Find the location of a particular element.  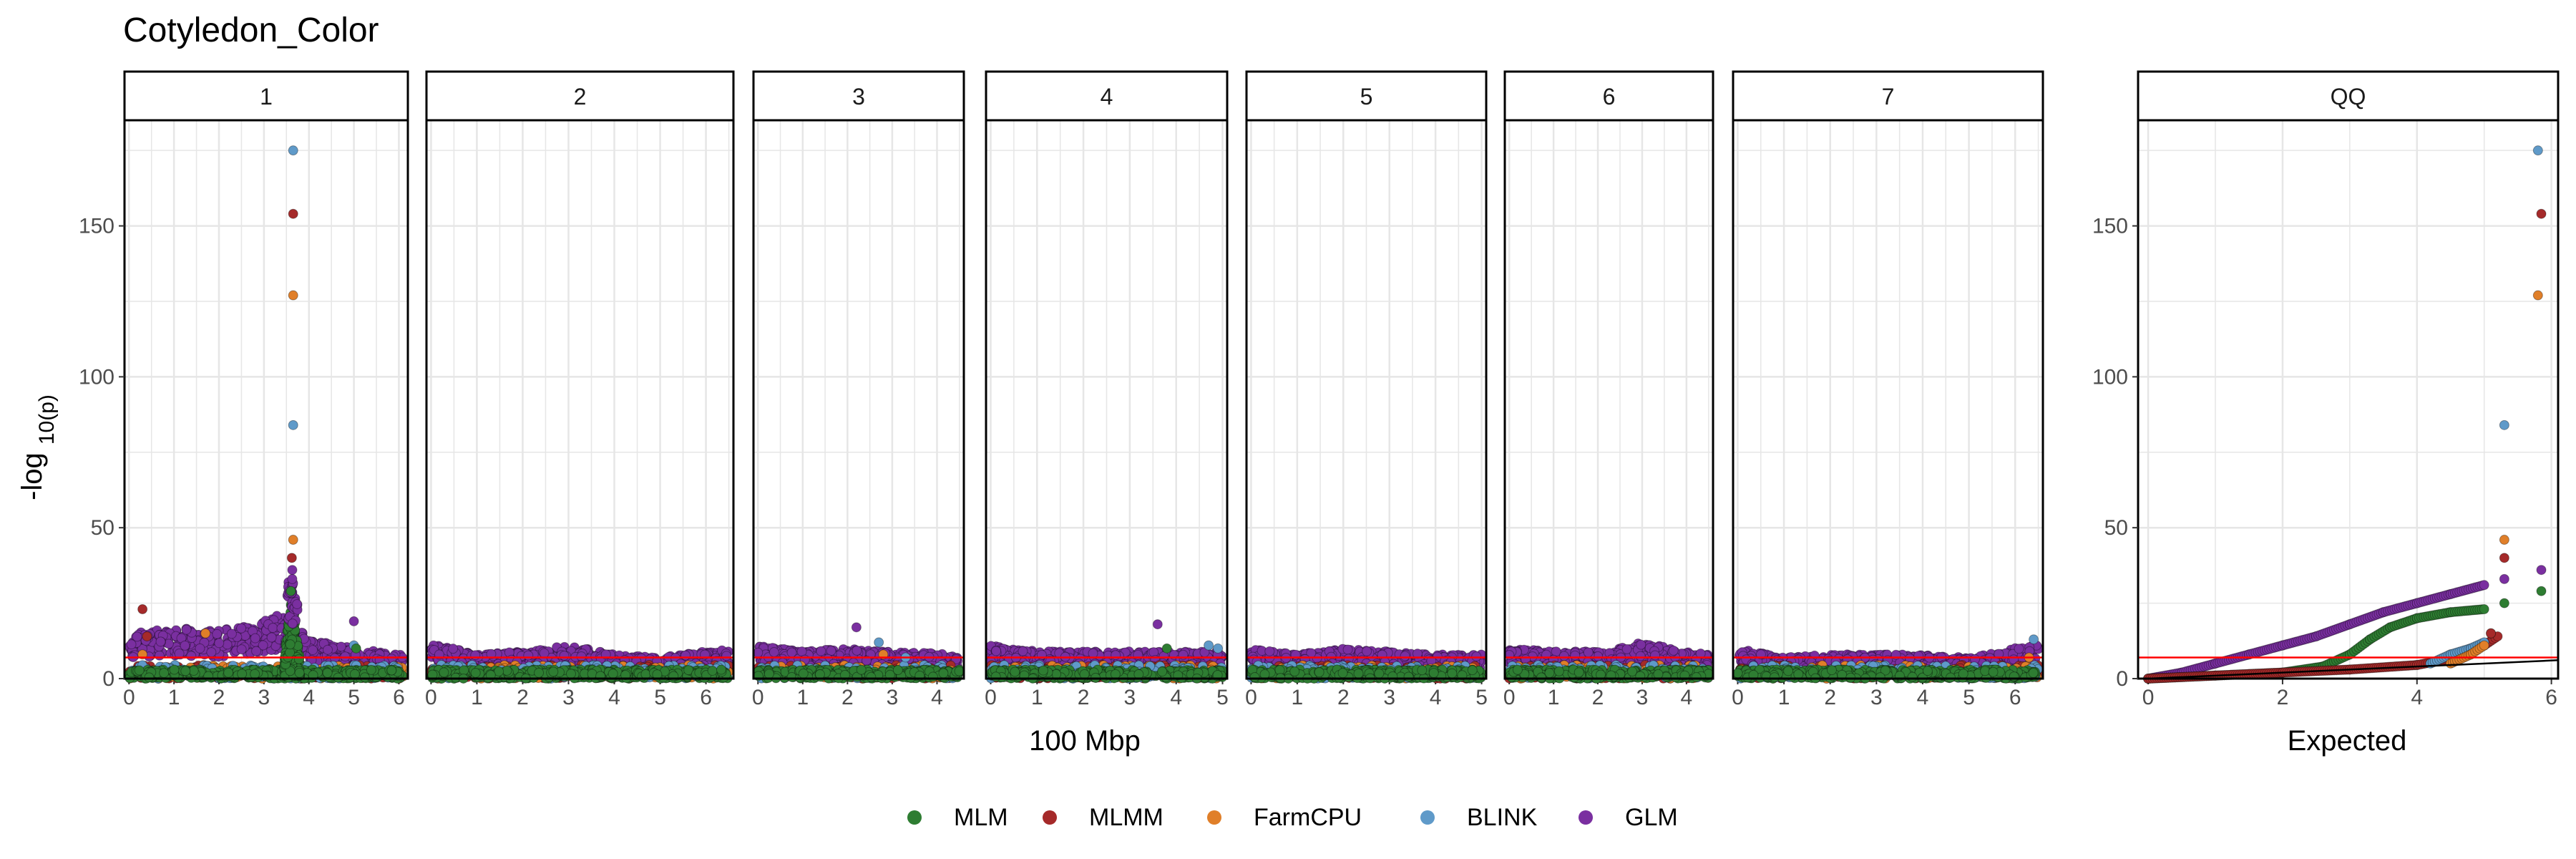

manhattan-panel-2: 20 1 2 3 4 5 6 is located at coordinates (580, 389).